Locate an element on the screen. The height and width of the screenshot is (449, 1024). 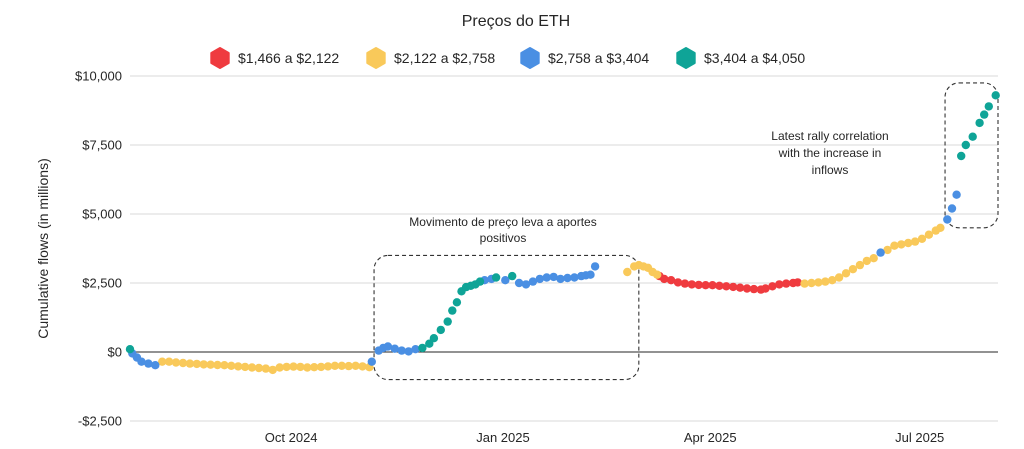
annotation-text: Movimento de preço leva a aportes is located at coordinates (502, 222).